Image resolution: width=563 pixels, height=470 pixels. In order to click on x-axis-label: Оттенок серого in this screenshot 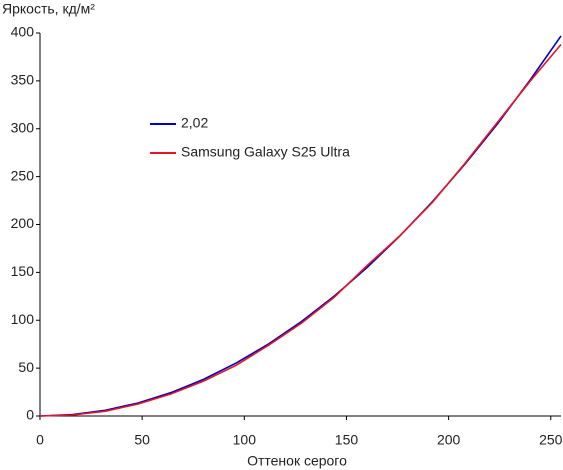, I will do `click(297, 461)`.